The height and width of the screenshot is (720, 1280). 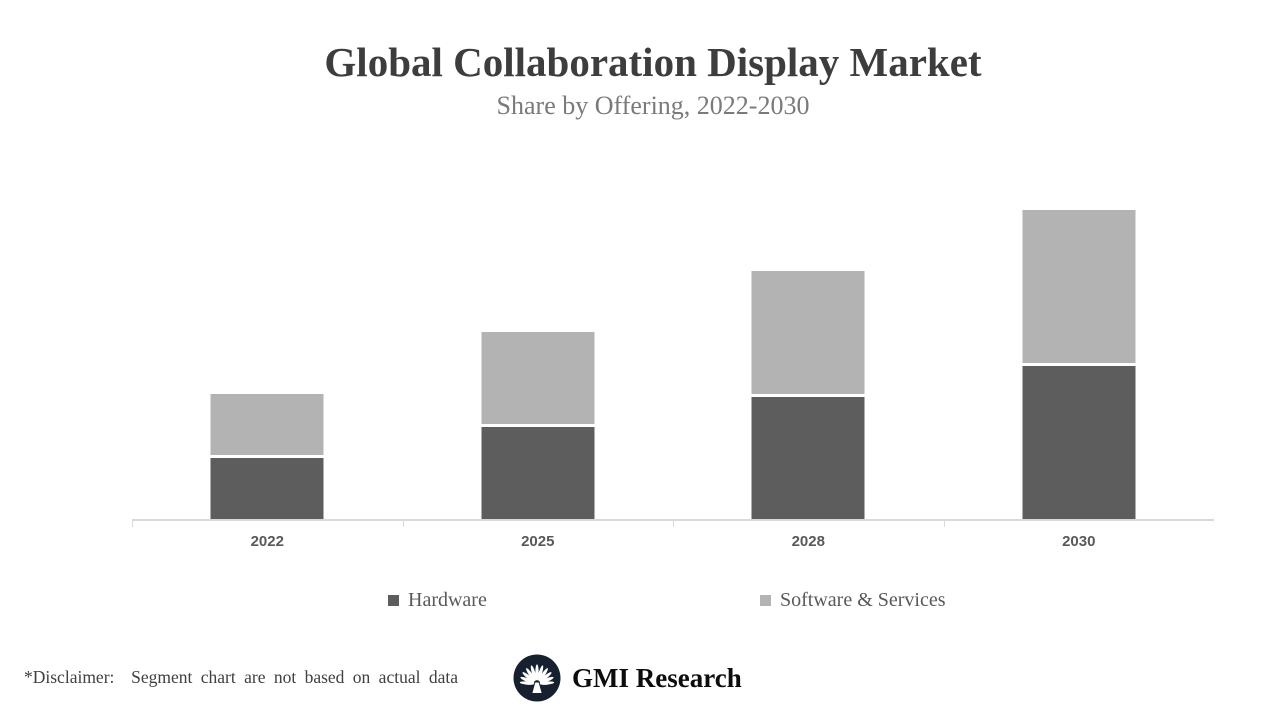 I want to click on category-2022: 2022, so click(x=267, y=350).